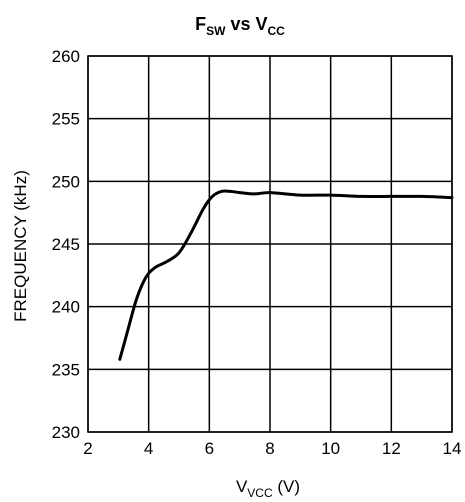 This screenshot has height=502, width=465. Describe the element at coordinates (66, 369) in the screenshot. I see `y-tick-label: 235` at that location.